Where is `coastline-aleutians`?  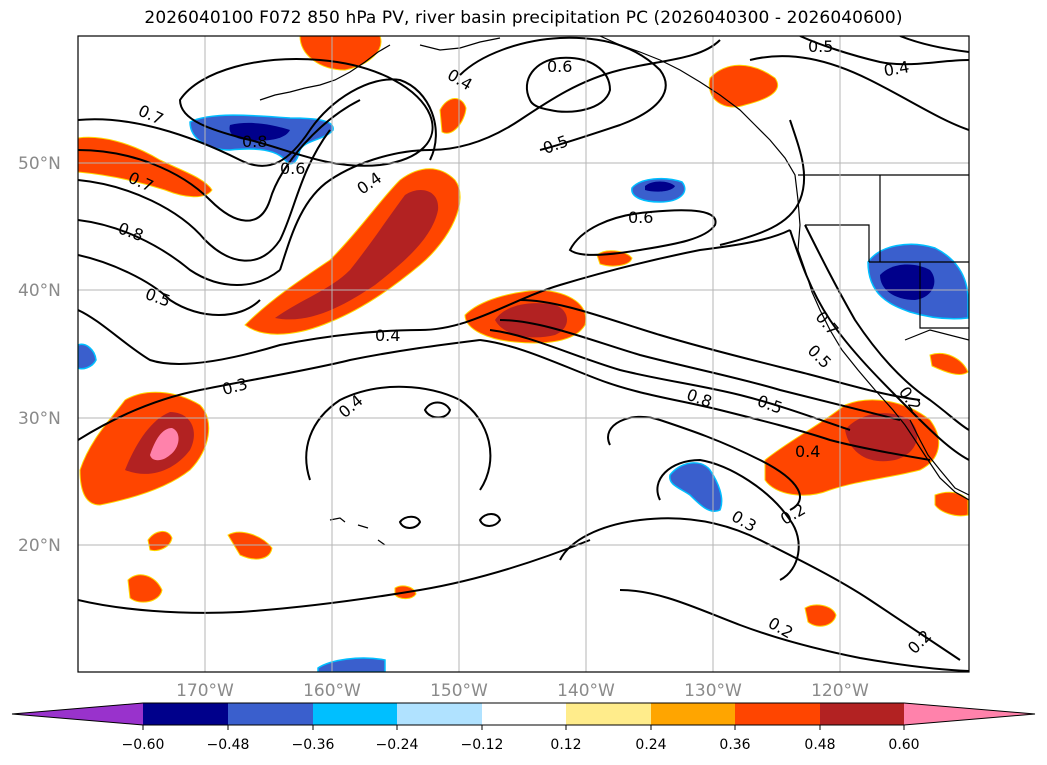
coastline-aleutians is located at coordinates (325, 72).